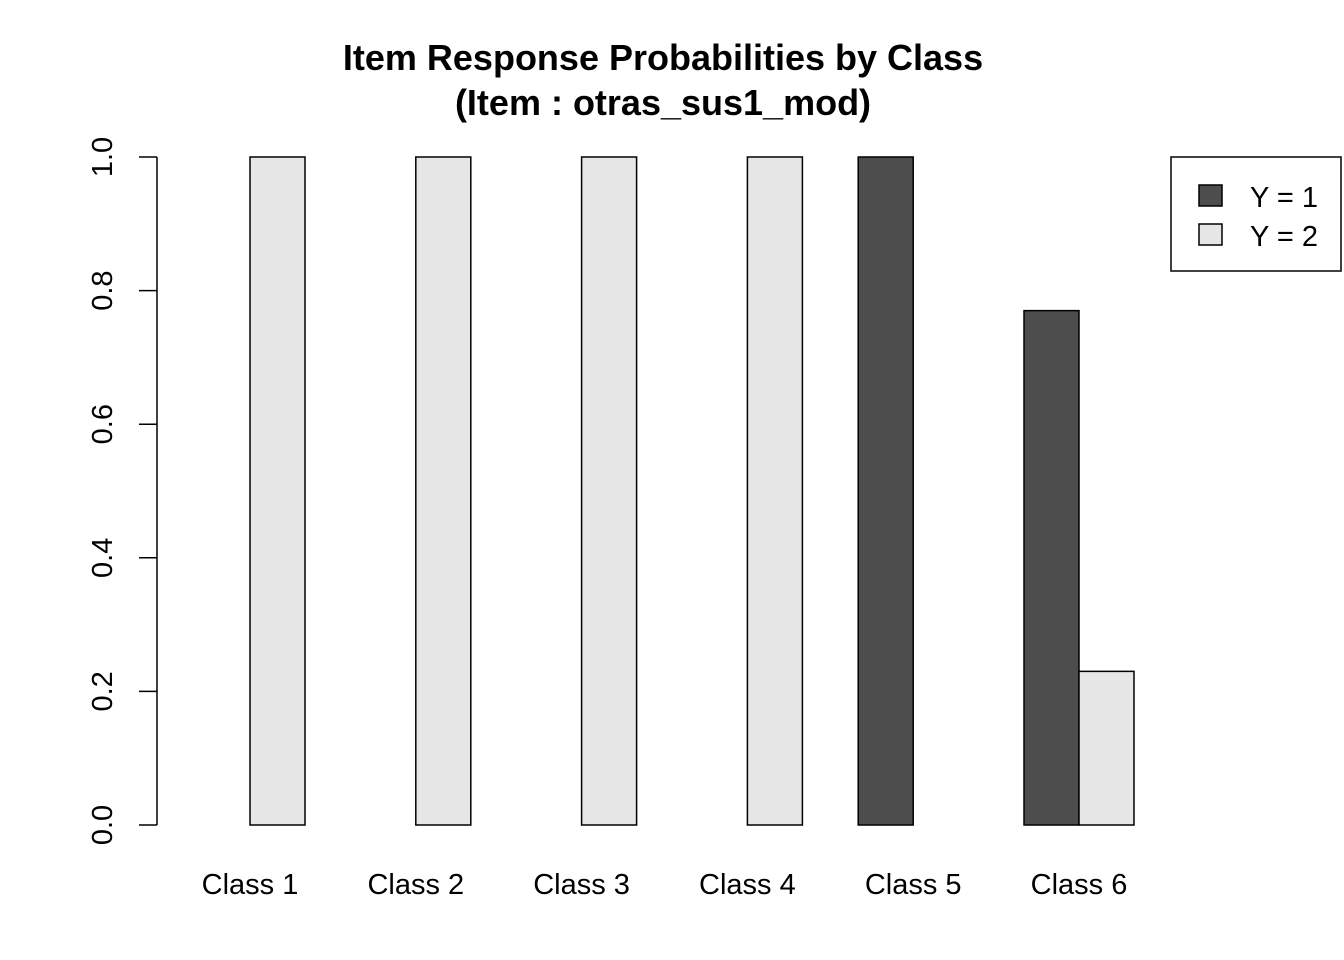 The height and width of the screenshot is (960, 1344). Describe the element at coordinates (103, 691) in the screenshot. I see `y-tick-label: 0.2` at that location.